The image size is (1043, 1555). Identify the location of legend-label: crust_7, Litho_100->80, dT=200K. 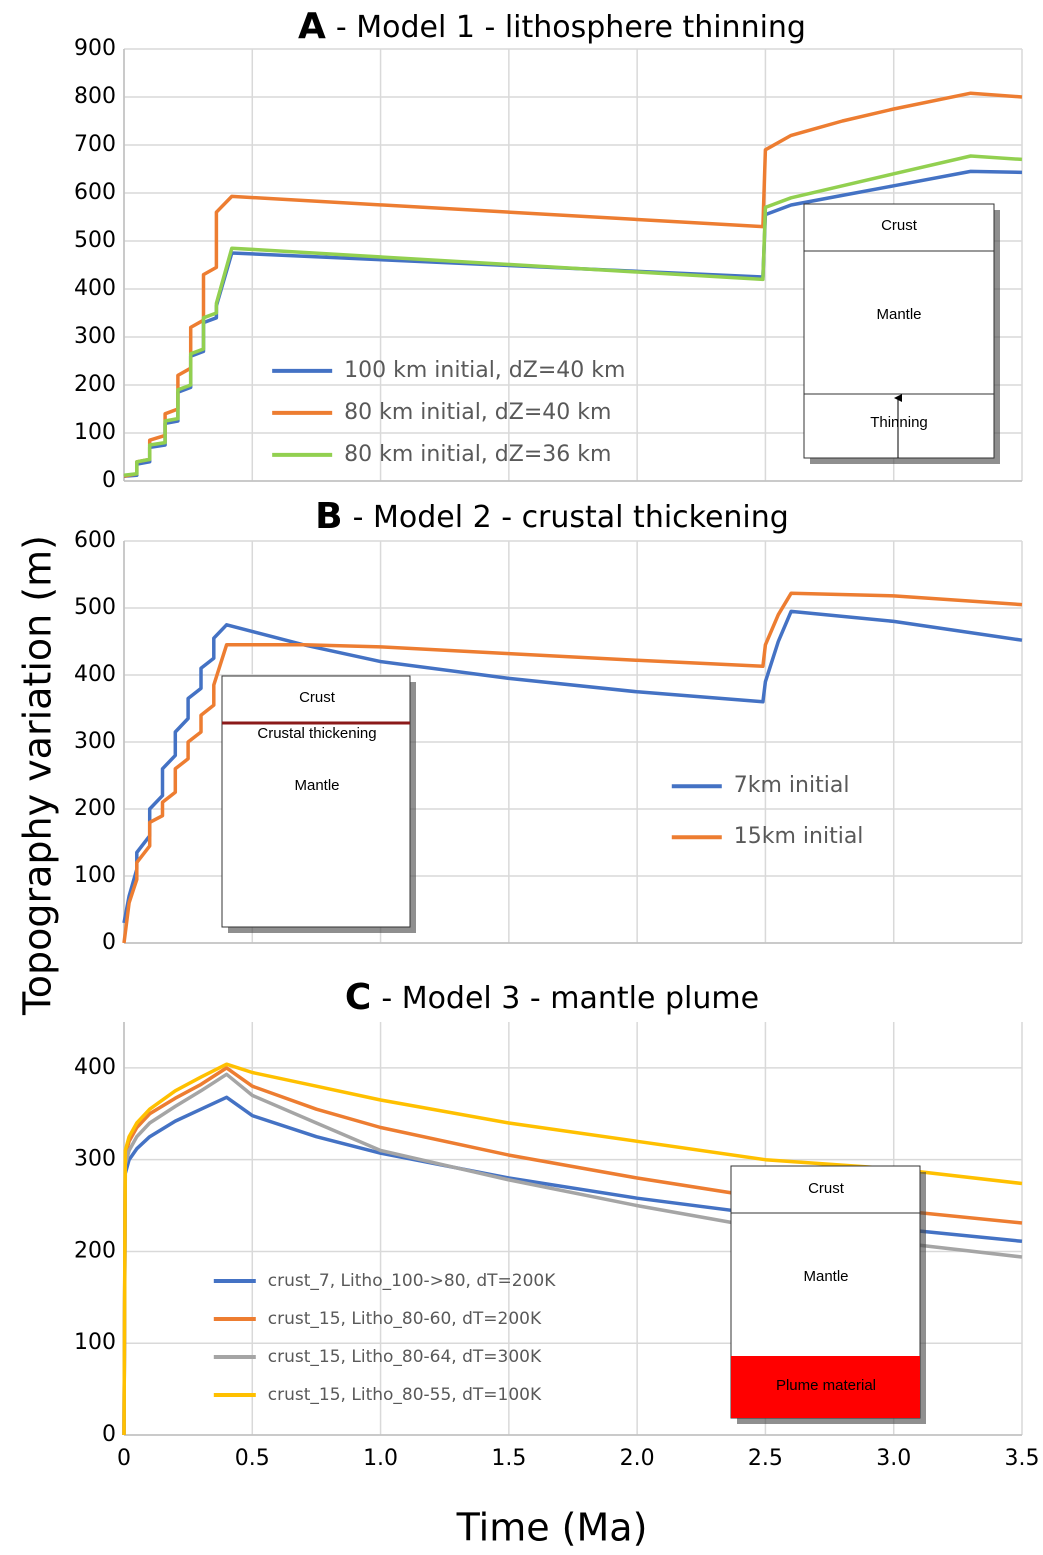
(412, 1281).